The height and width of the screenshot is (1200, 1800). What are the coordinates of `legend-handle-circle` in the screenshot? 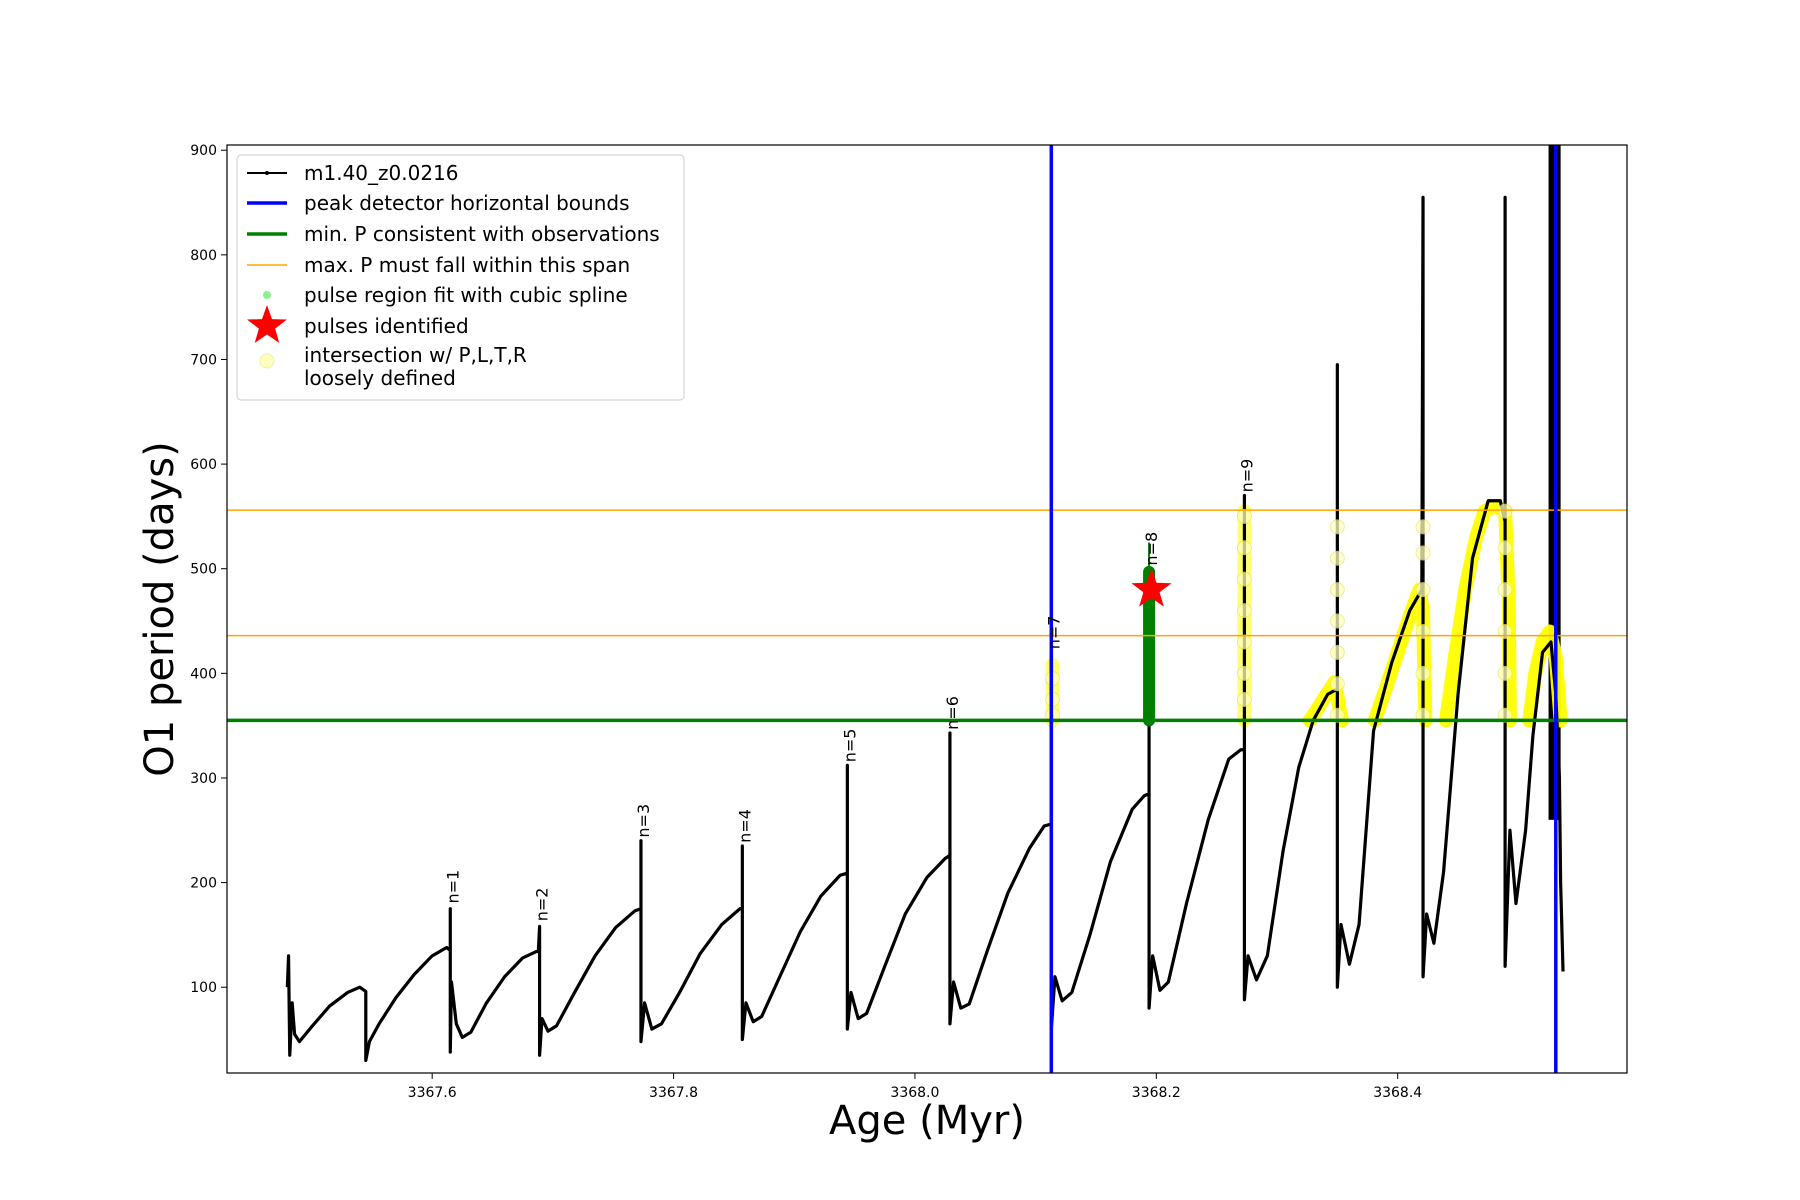 It's located at (267, 361).